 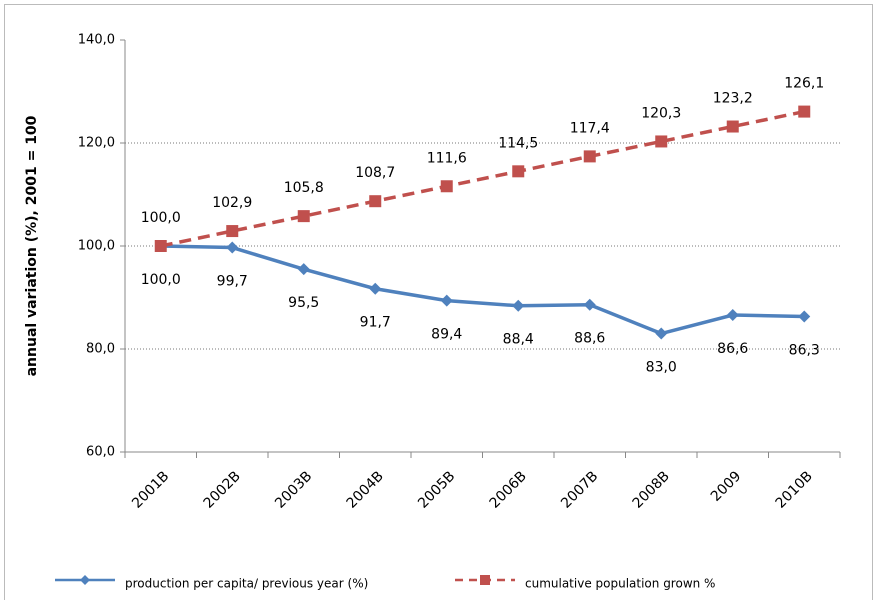 I want to click on y-tick-label: 60,0, so click(x=100, y=452).